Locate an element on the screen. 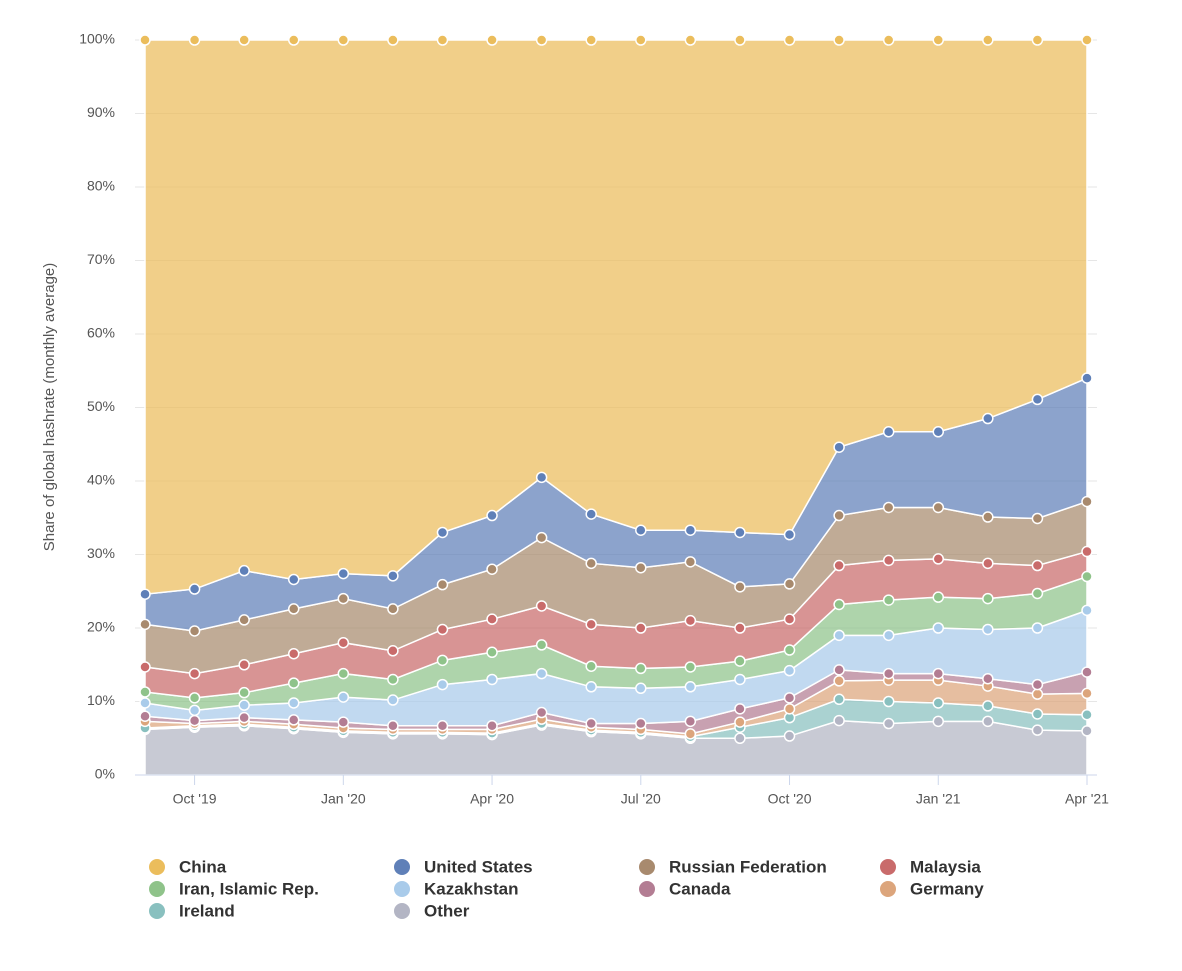  x-tick-label: Jan '21 is located at coordinates (938, 799).